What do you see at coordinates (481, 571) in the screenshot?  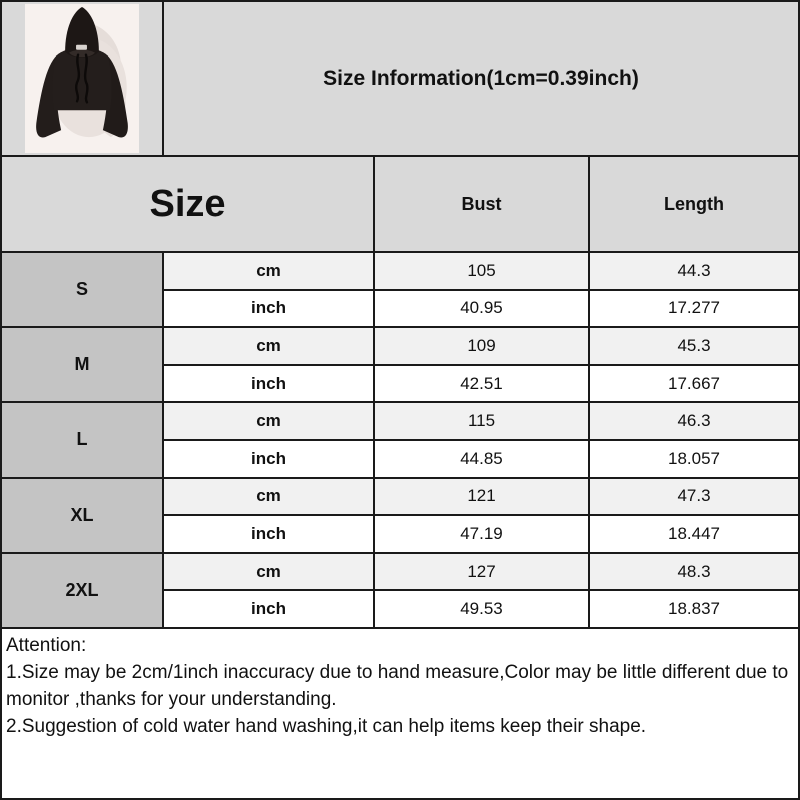 I see `bust-cm-value: 127` at bounding box center [481, 571].